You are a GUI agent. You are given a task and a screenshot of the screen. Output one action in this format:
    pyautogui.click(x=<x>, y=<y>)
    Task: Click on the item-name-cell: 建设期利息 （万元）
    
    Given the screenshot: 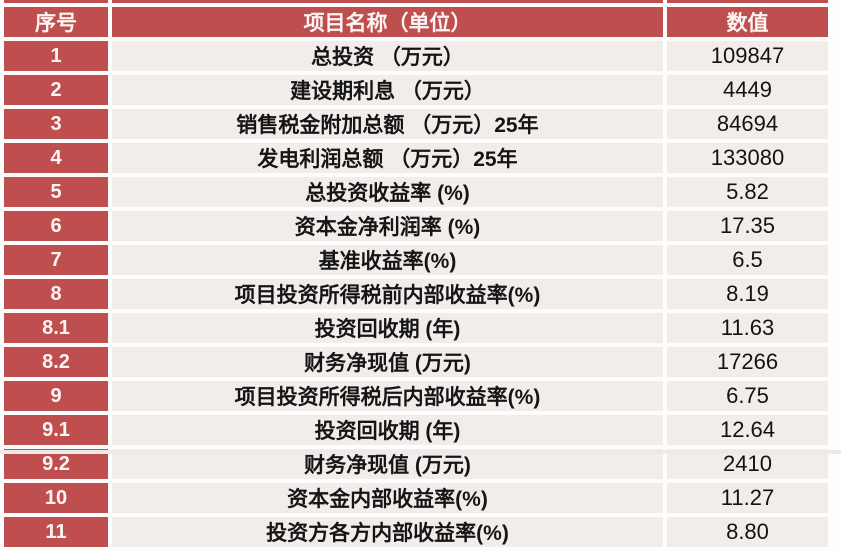 What is the action you would take?
    pyautogui.click(x=387, y=90)
    